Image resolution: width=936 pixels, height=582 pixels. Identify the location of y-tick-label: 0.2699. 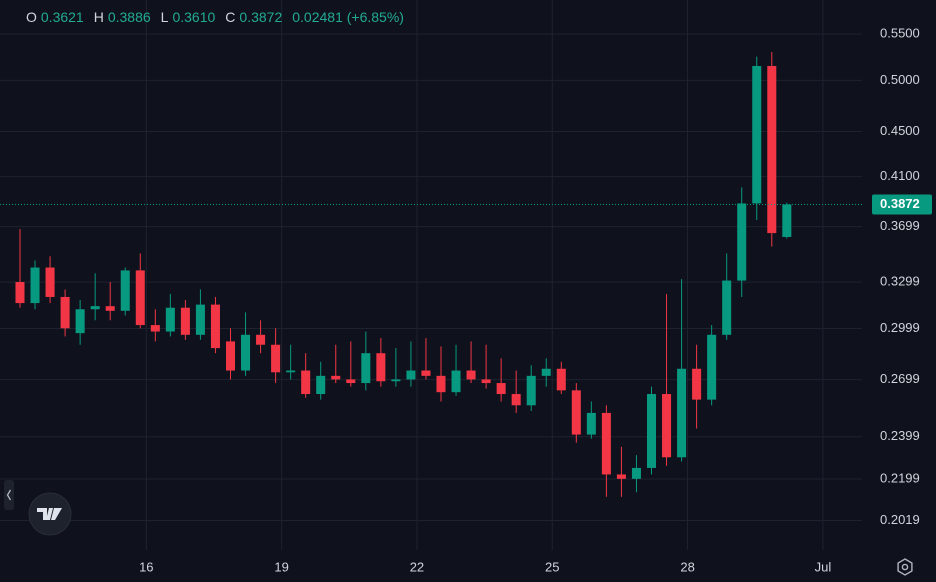
(900, 378).